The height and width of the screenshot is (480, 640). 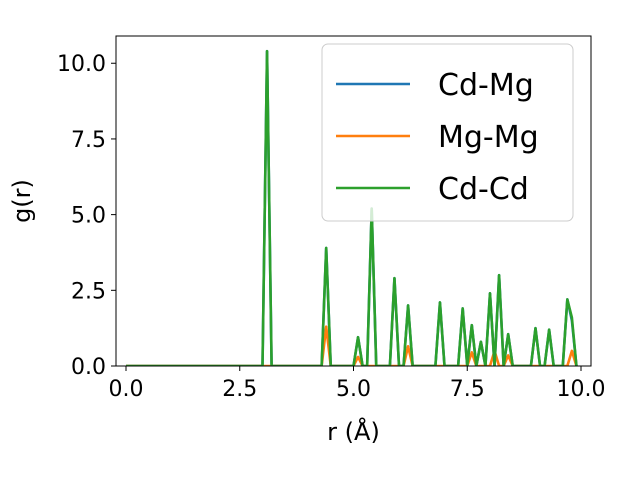 What do you see at coordinates (239, 389) in the screenshot?
I see `x-tick-label: 2.5` at bounding box center [239, 389].